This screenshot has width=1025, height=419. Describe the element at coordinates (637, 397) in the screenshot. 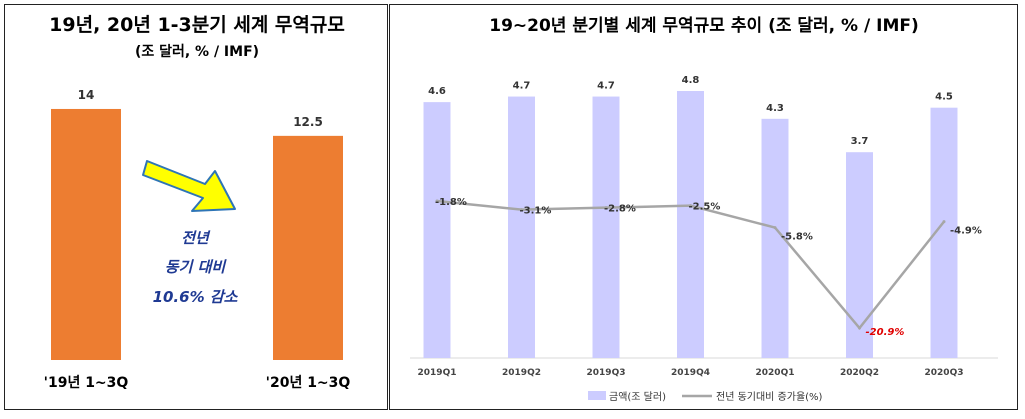

I see `legend-label-bars: 금액(조 달러)` at that location.